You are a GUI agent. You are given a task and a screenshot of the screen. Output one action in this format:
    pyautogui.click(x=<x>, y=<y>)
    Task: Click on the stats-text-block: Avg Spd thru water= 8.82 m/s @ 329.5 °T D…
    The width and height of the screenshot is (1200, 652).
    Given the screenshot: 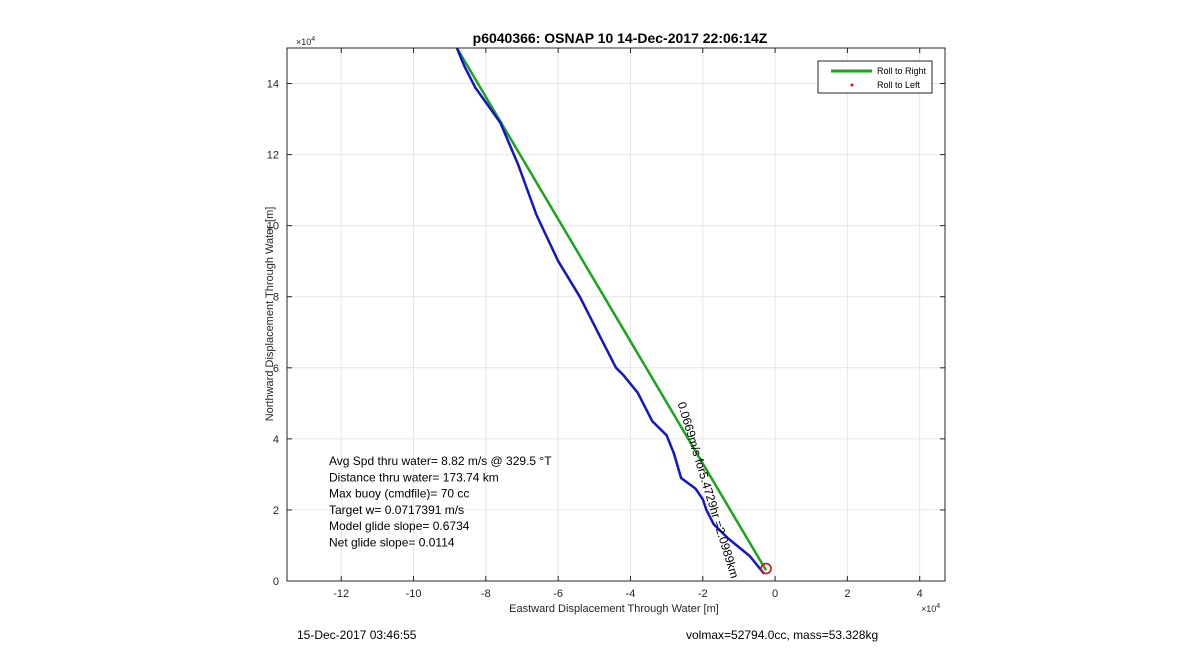 What is the action you would take?
    pyautogui.click(x=440, y=502)
    